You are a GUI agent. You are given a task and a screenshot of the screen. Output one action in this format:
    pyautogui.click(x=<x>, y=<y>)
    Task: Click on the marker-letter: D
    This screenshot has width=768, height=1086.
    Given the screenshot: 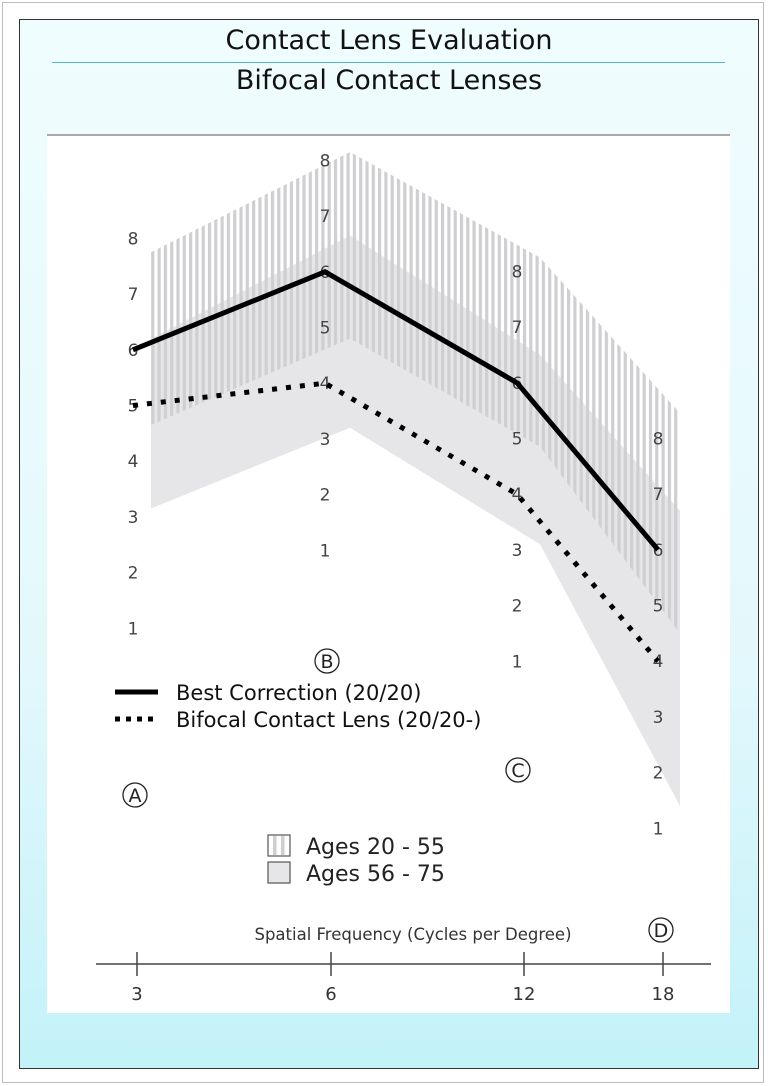 What is the action you would take?
    pyautogui.click(x=661, y=931)
    